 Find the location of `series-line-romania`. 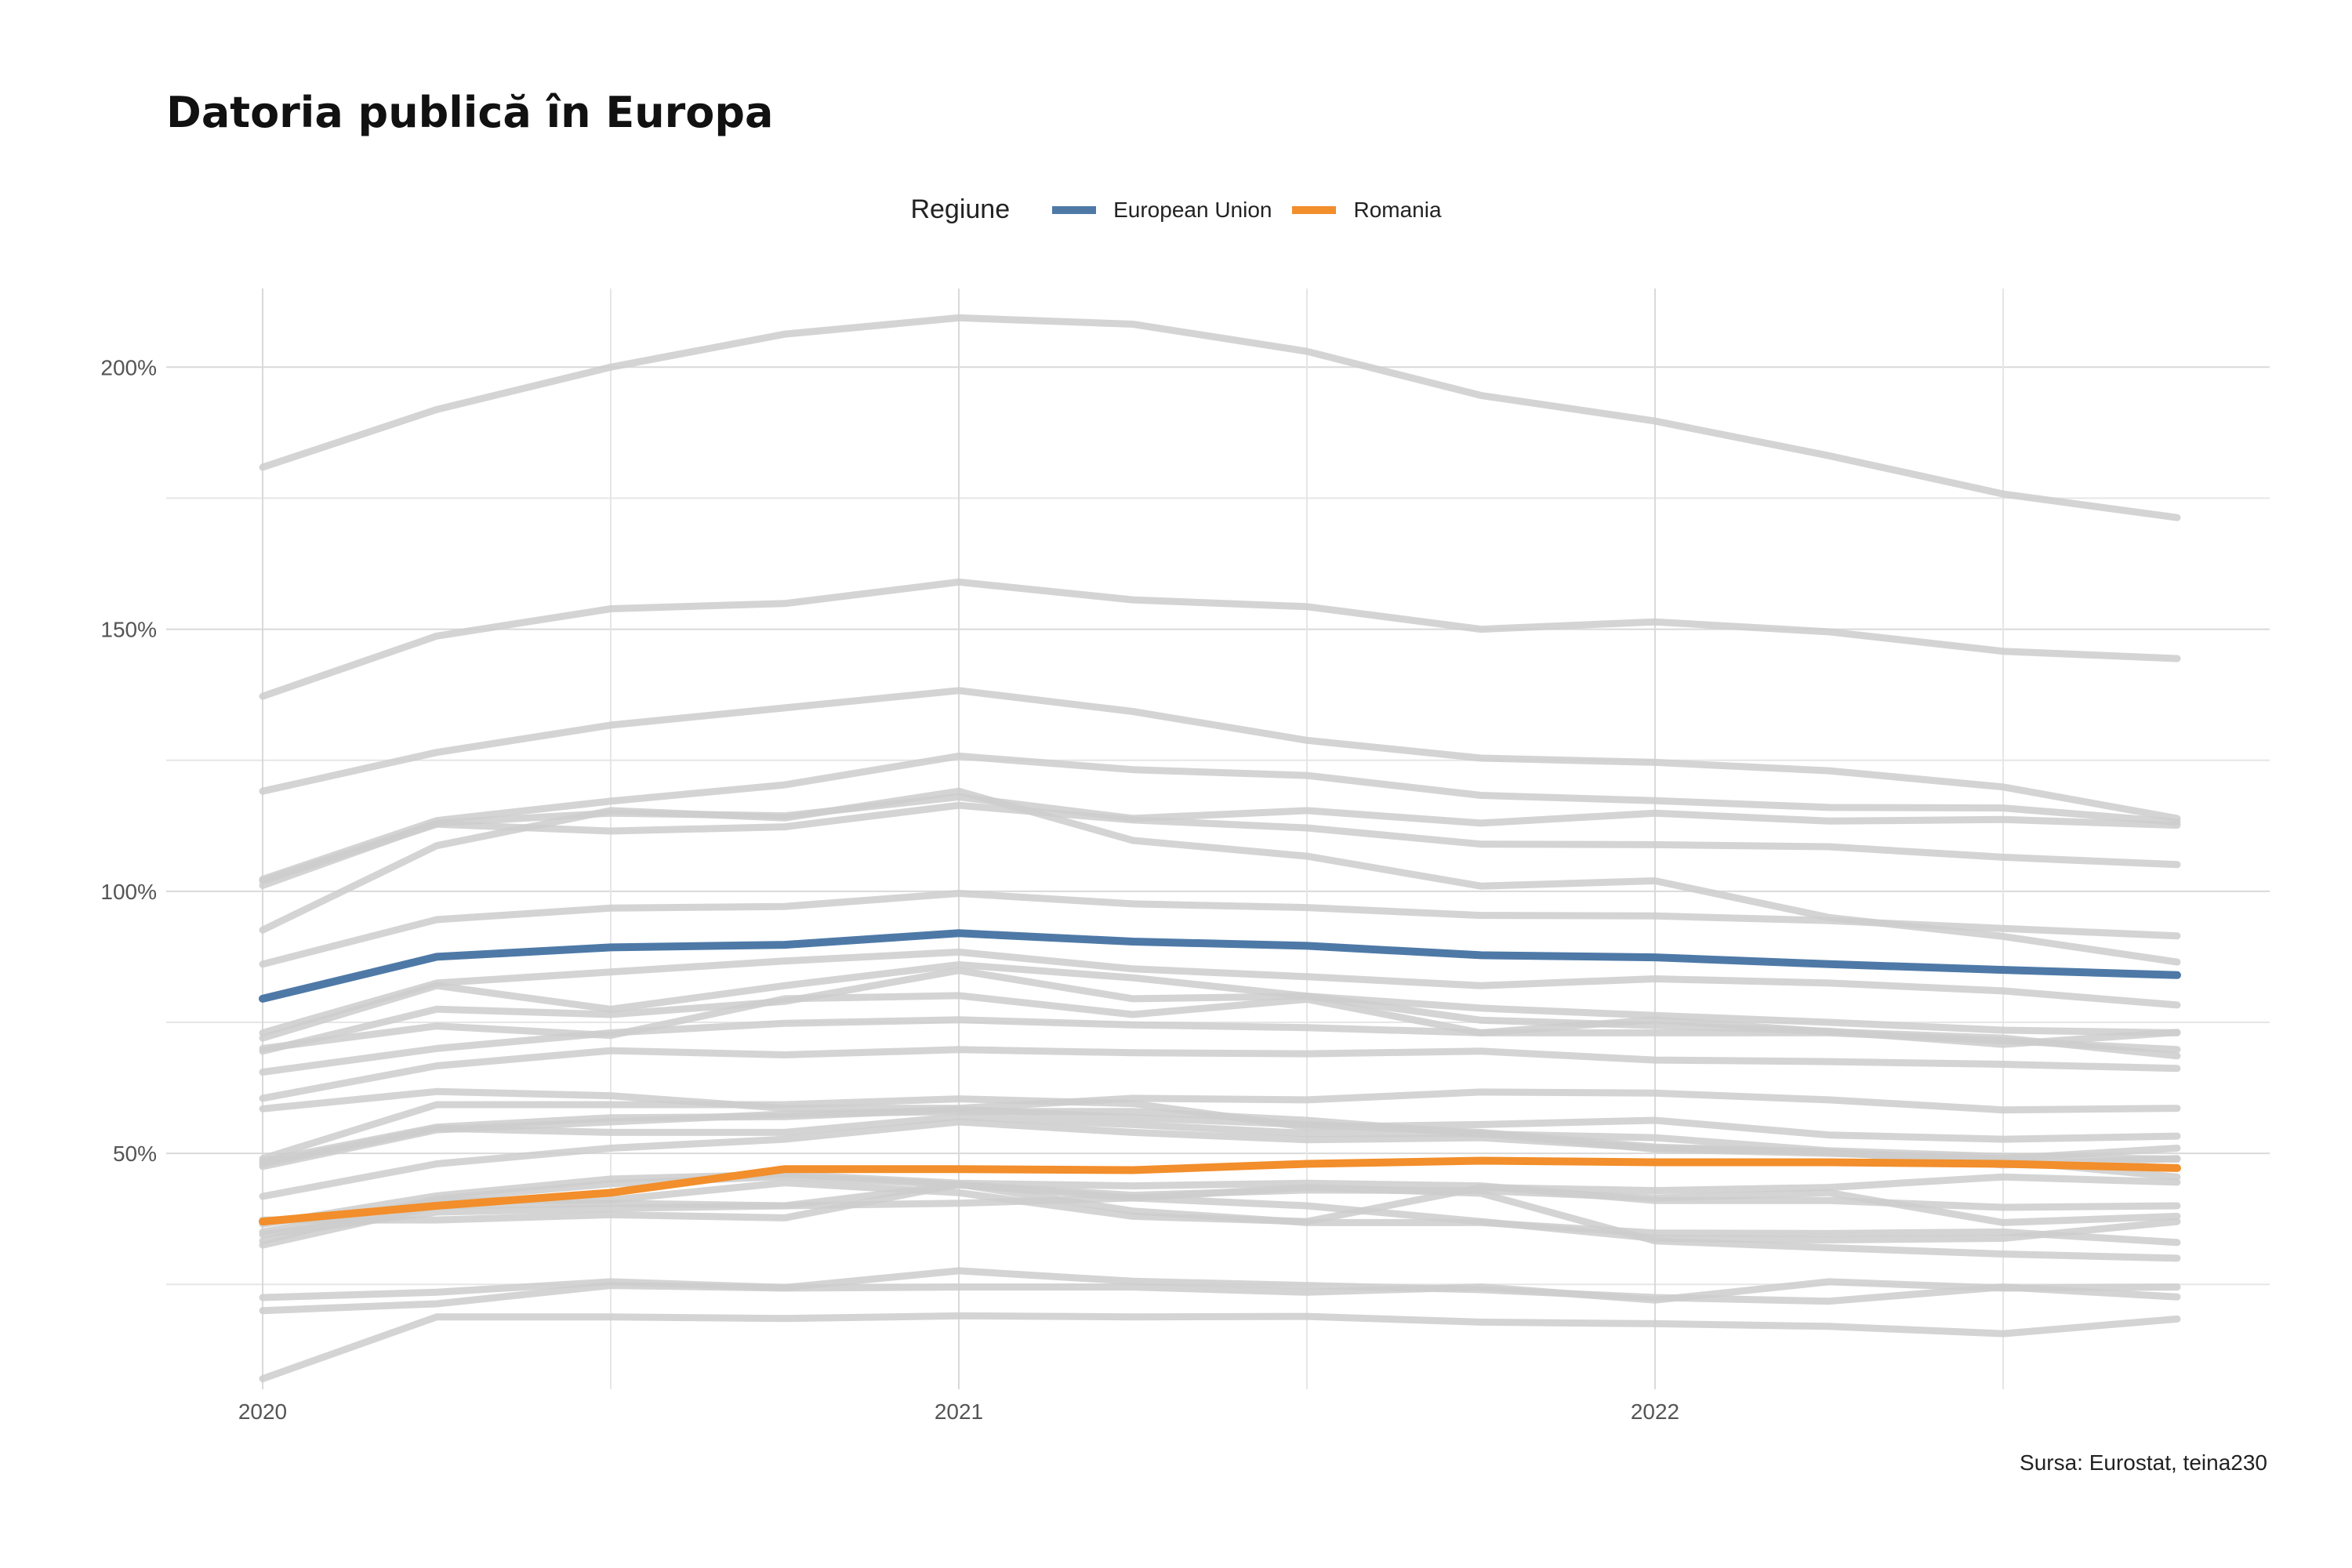

series-line-romania is located at coordinates (1220, 1191).